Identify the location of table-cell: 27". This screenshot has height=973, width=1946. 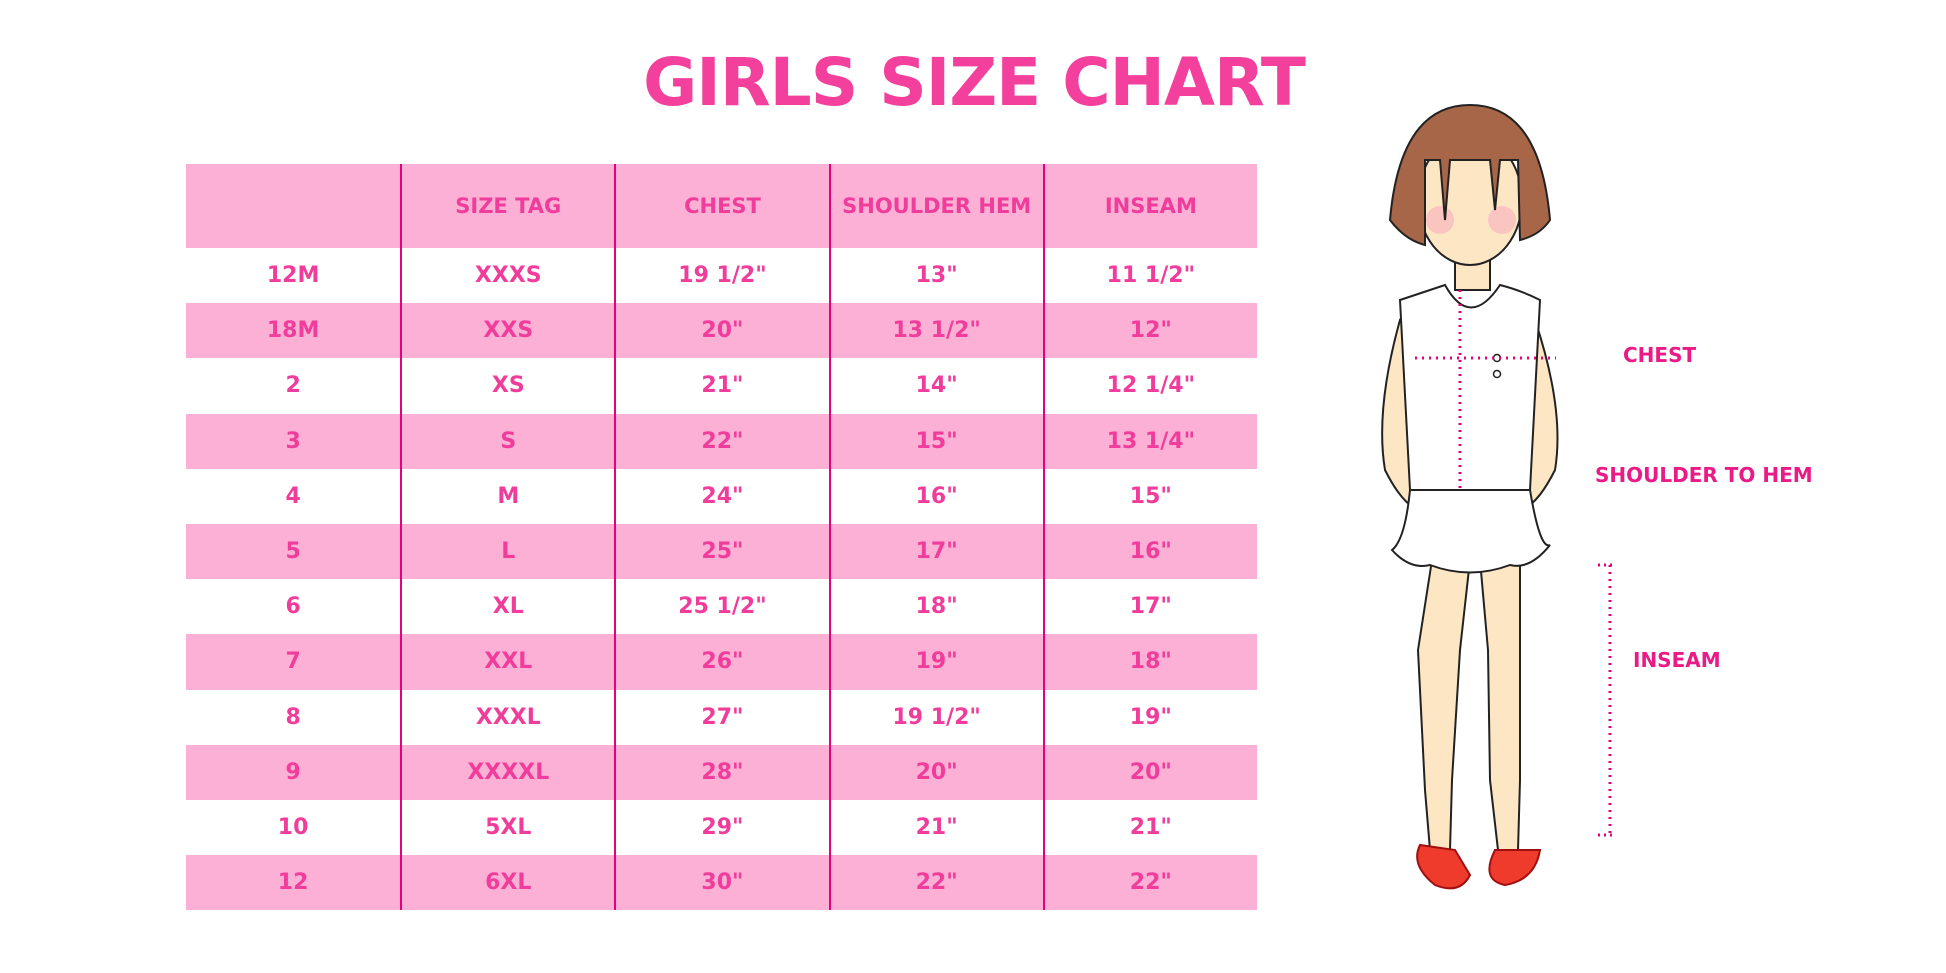
(721, 717).